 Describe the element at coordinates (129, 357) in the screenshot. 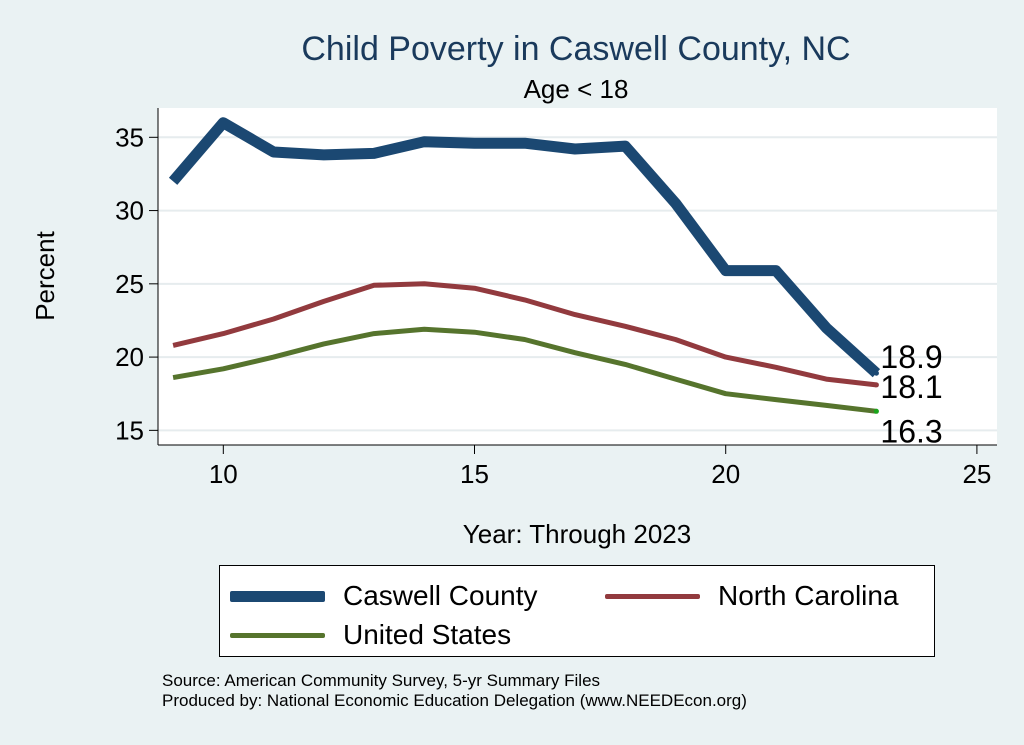

I see `y-tick-label-20: 20` at that location.